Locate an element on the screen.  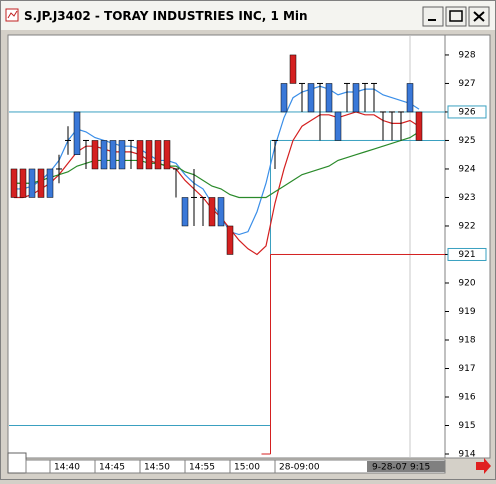
y-tick-label: 921 is located at coordinates (466, 255).